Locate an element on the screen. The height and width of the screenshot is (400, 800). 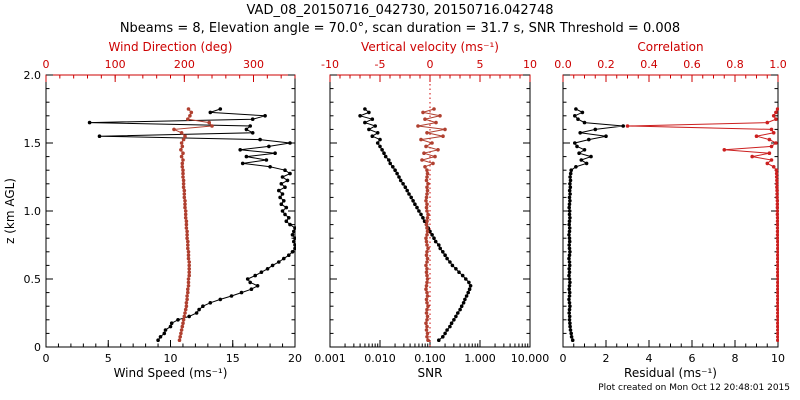
correlation-series is located at coordinates (702, 224).